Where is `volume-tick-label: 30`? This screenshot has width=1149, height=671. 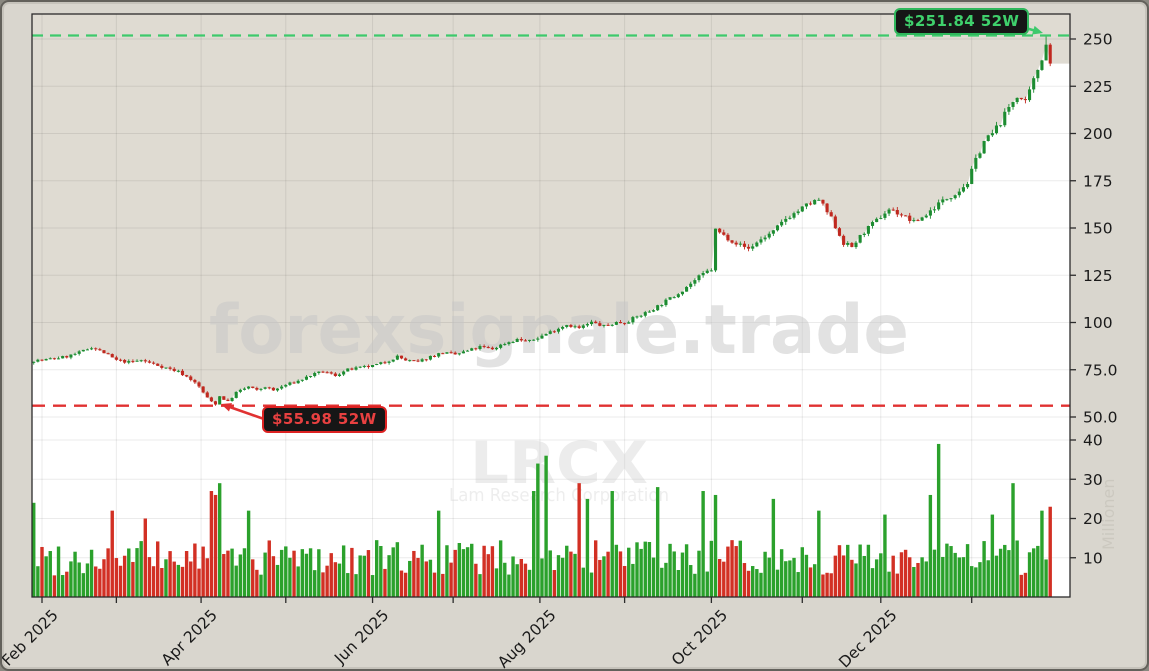 volume-tick-label: 30 is located at coordinates (1093, 480).